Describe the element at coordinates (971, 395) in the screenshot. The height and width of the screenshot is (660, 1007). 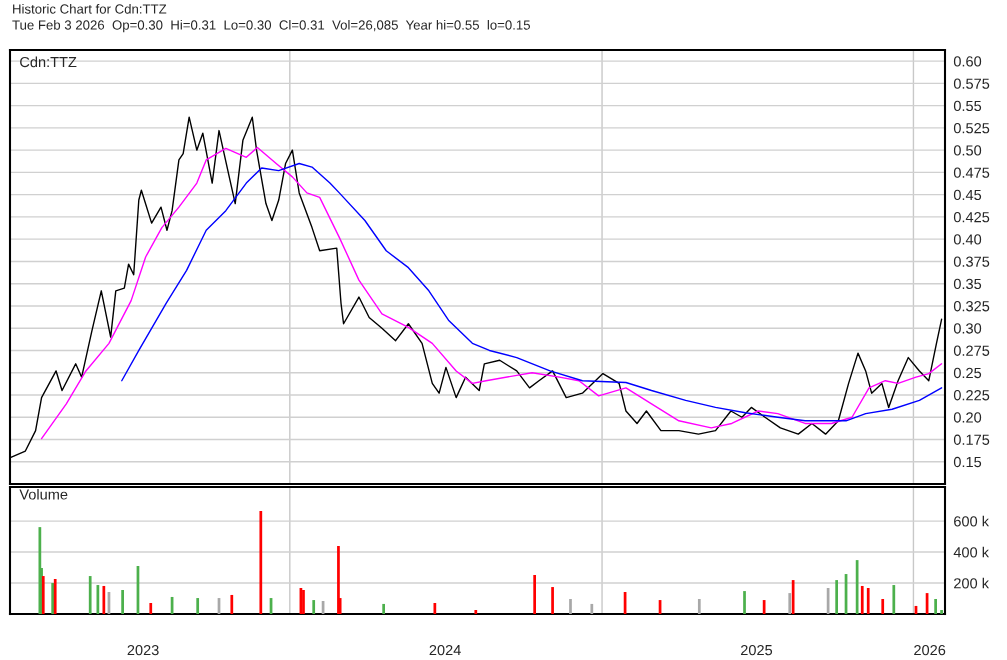
I see `y-tick-label: 0.225` at that location.